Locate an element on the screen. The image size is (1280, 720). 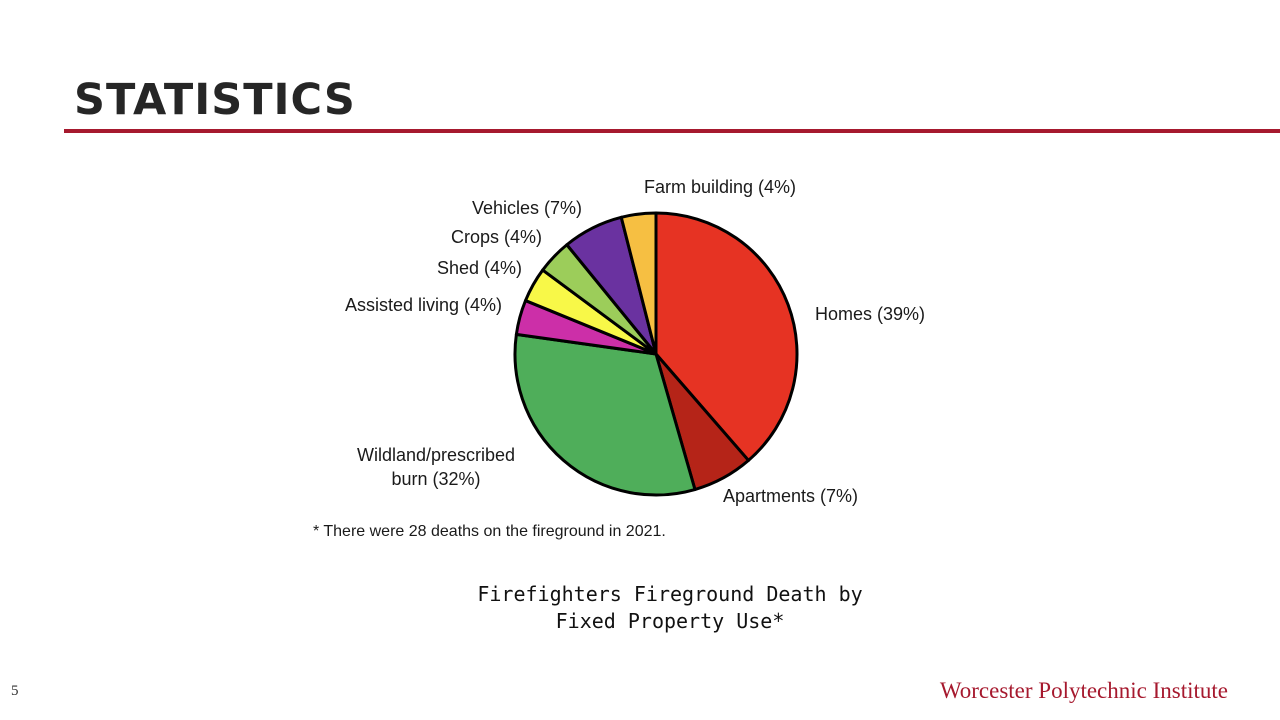
slice-label: Apartments (7%) is located at coordinates (790, 496).